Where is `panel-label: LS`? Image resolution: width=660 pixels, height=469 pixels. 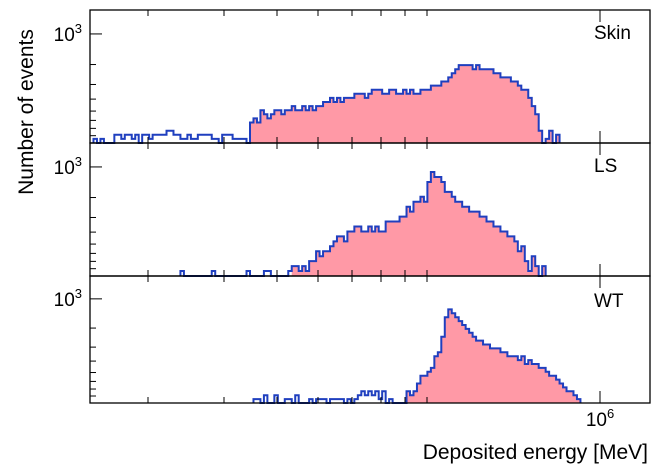 panel-label: LS is located at coordinates (605, 166).